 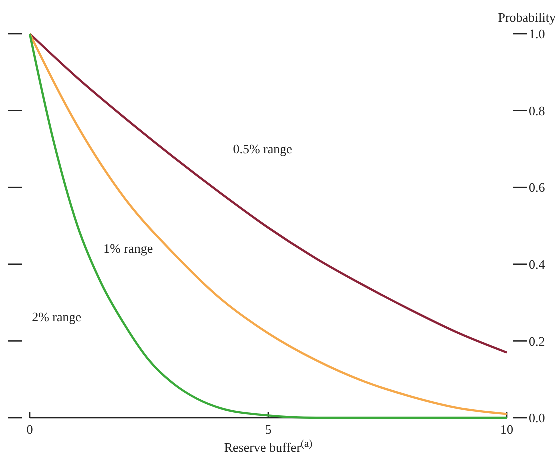 What do you see at coordinates (30, 429) in the screenshot?
I see `x-tick-label: 0` at bounding box center [30, 429].